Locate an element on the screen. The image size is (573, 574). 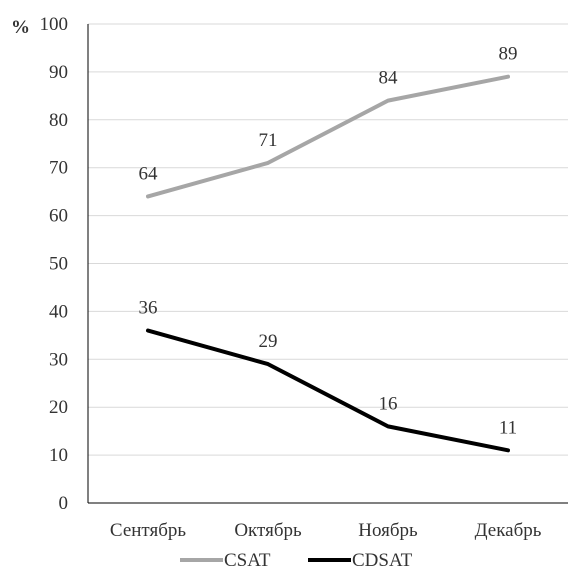
y-tick-label: 50 is located at coordinates (58, 264).